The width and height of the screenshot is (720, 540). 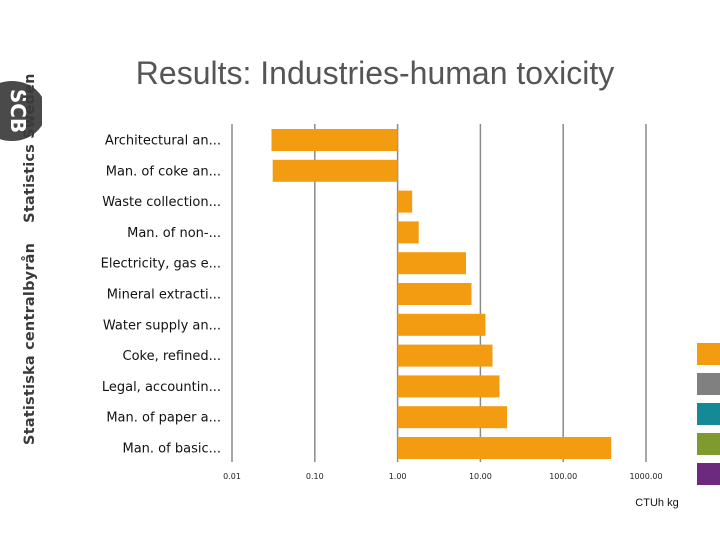 I want to click on tick-label-4: 100.00, so click(x=563, y=476).